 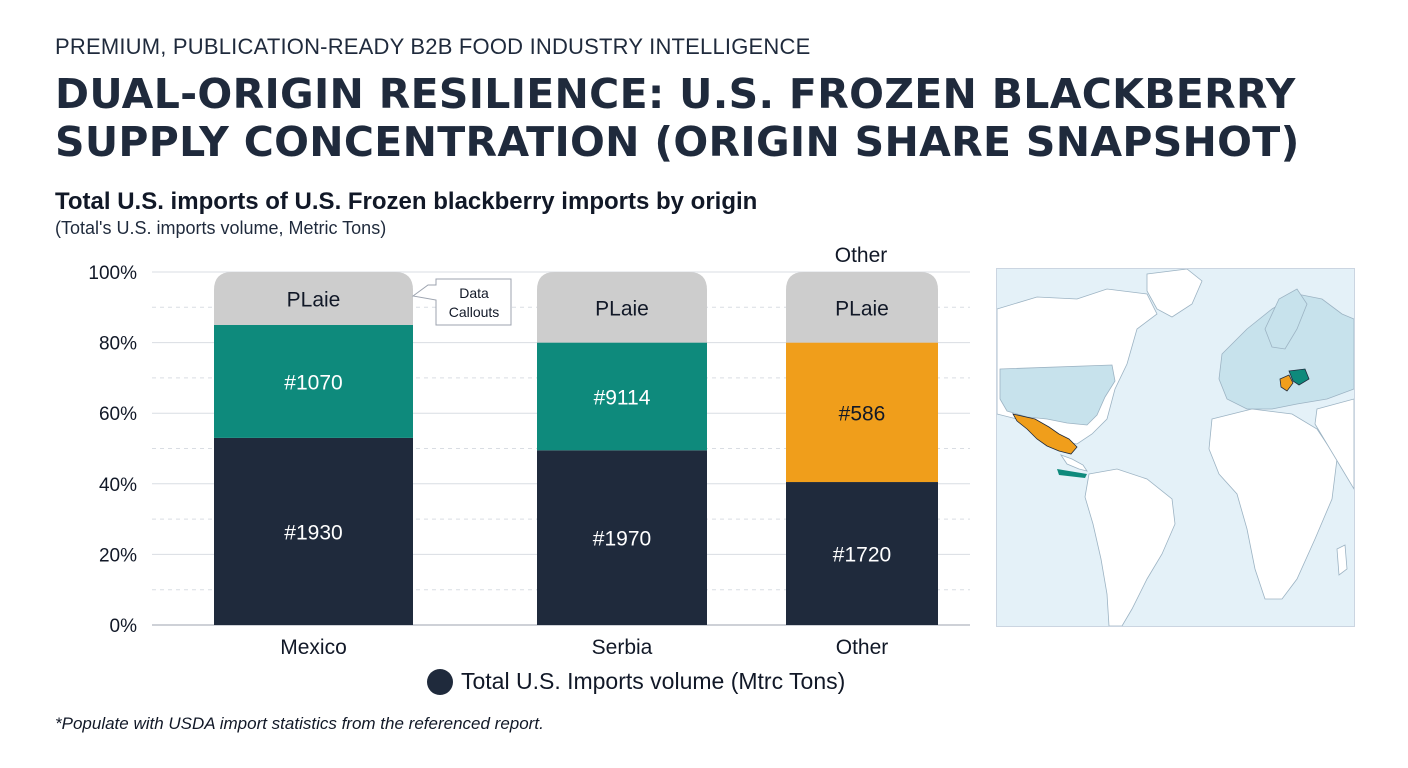 I want to click on data-label: #9114, so click(x=622, y=397).